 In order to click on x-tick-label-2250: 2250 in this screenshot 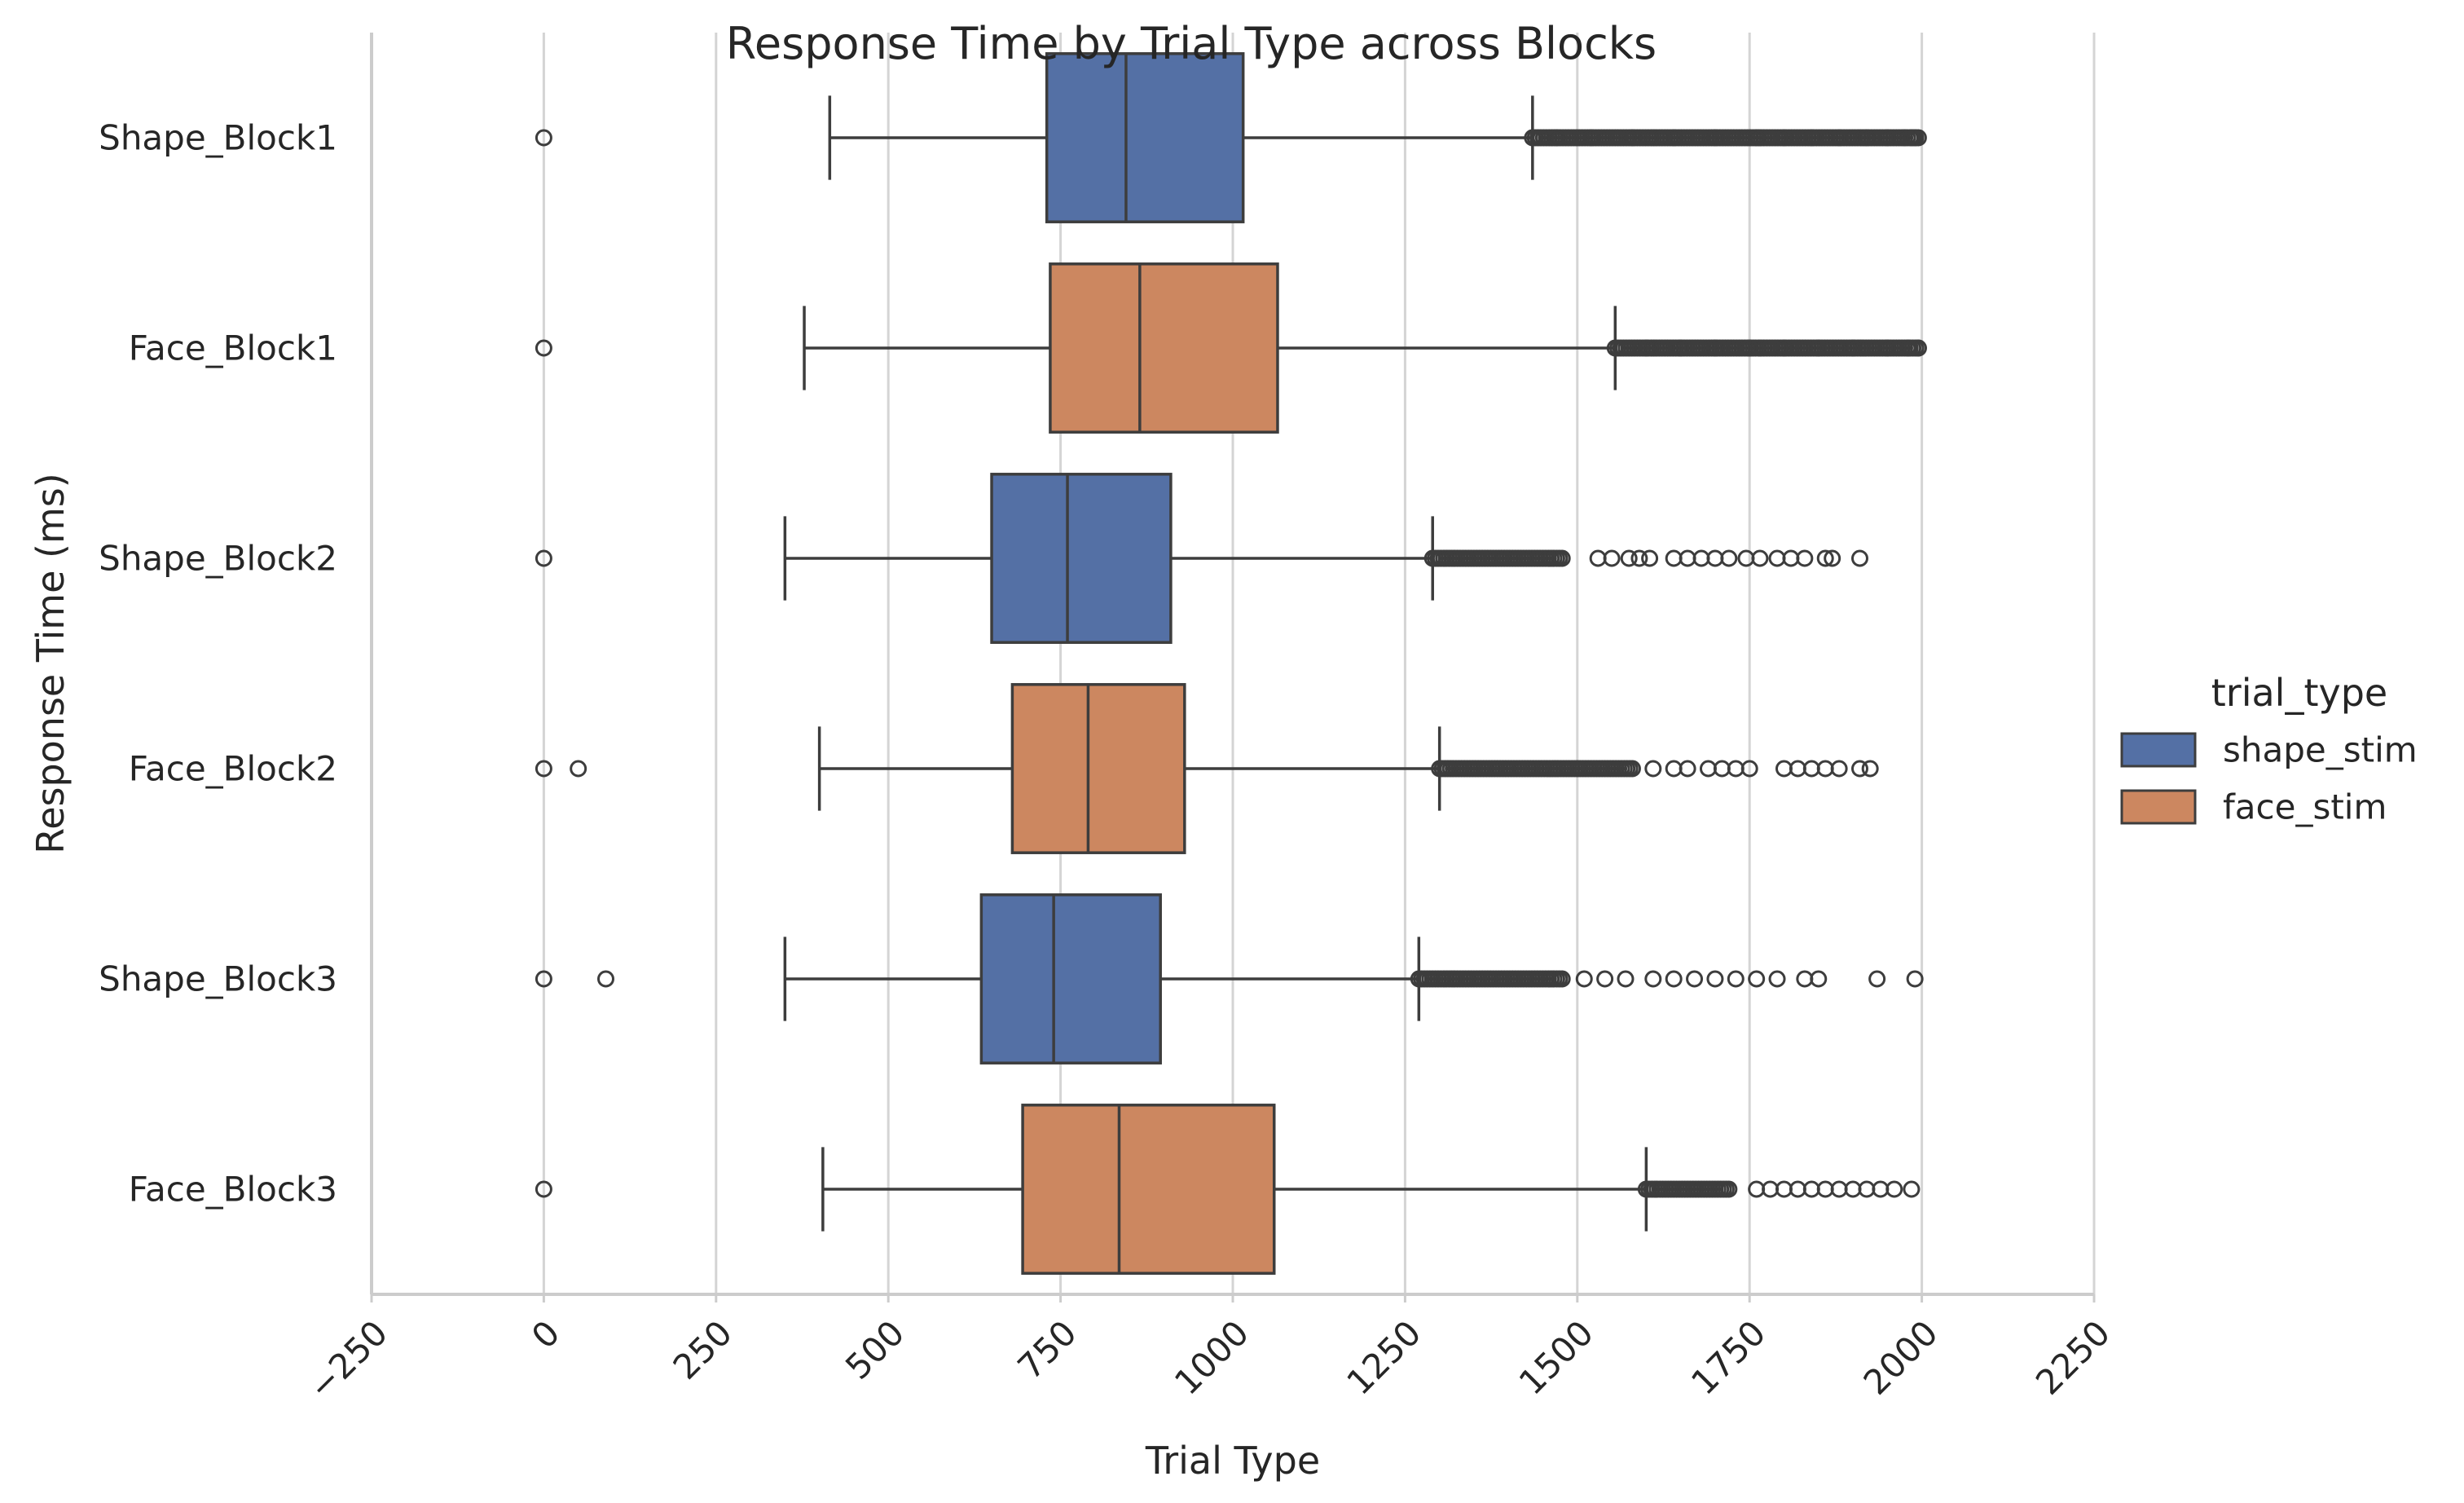, I will do `click(2073, 1357)`.